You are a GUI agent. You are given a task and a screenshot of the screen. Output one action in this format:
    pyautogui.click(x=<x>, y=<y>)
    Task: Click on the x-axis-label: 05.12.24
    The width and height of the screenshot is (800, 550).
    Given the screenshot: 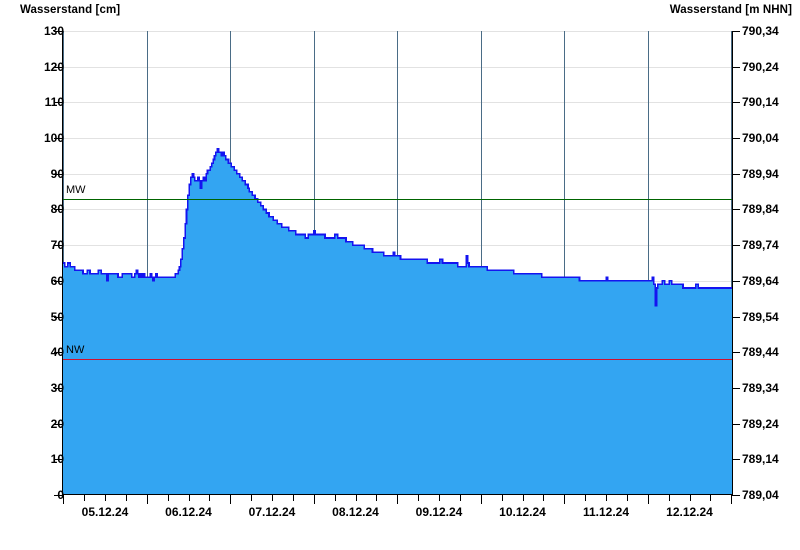 What is the action you would take?
    pyautogui.click(x=105, y=512)
    